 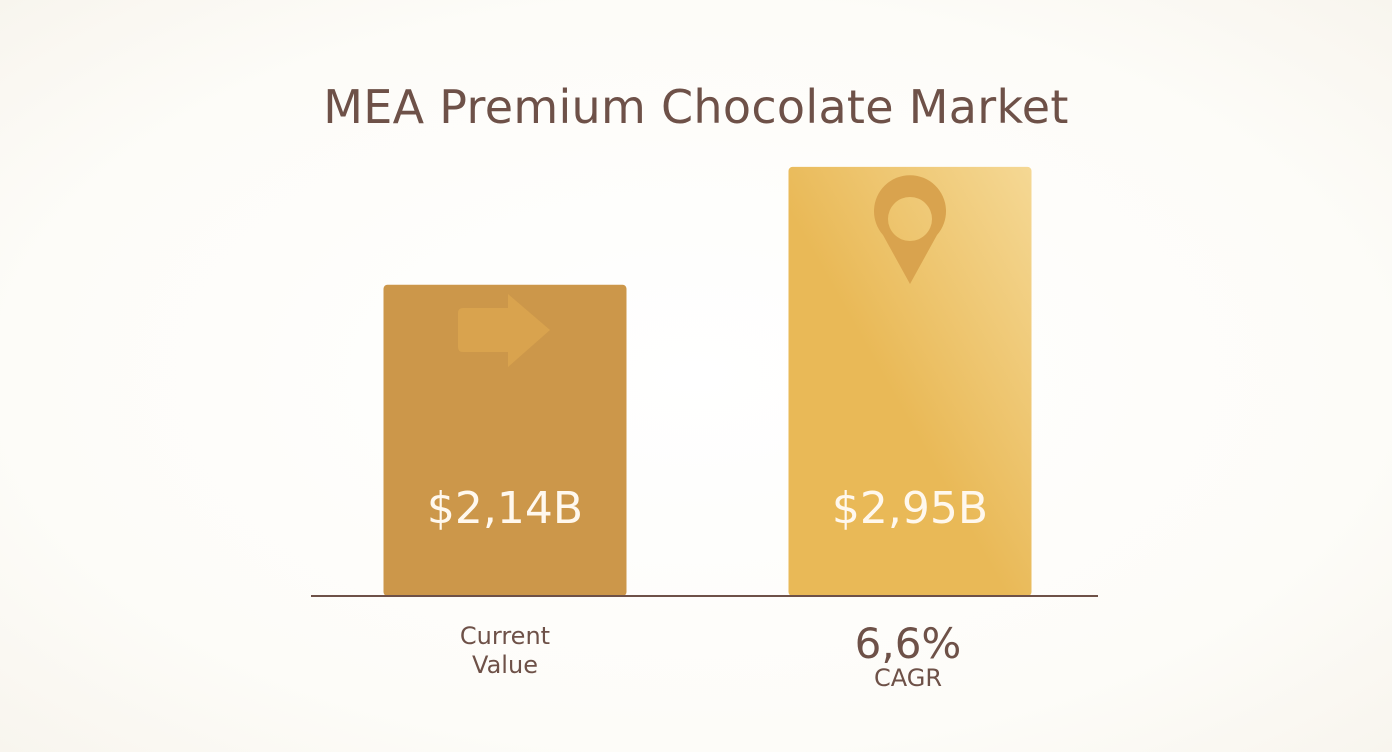 What do you see at coordinates (908, 643) in the screenshot?
I see `cagr-value: 6,6%` at bounding box center [908, 643].